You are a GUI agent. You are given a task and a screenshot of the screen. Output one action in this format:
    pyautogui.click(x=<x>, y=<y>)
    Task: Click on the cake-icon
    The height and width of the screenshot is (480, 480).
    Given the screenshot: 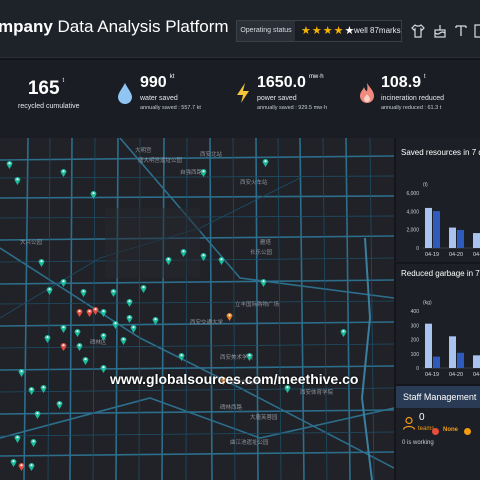 What is the action you would take?
    pyautogui.click(x=440, y=31)
    